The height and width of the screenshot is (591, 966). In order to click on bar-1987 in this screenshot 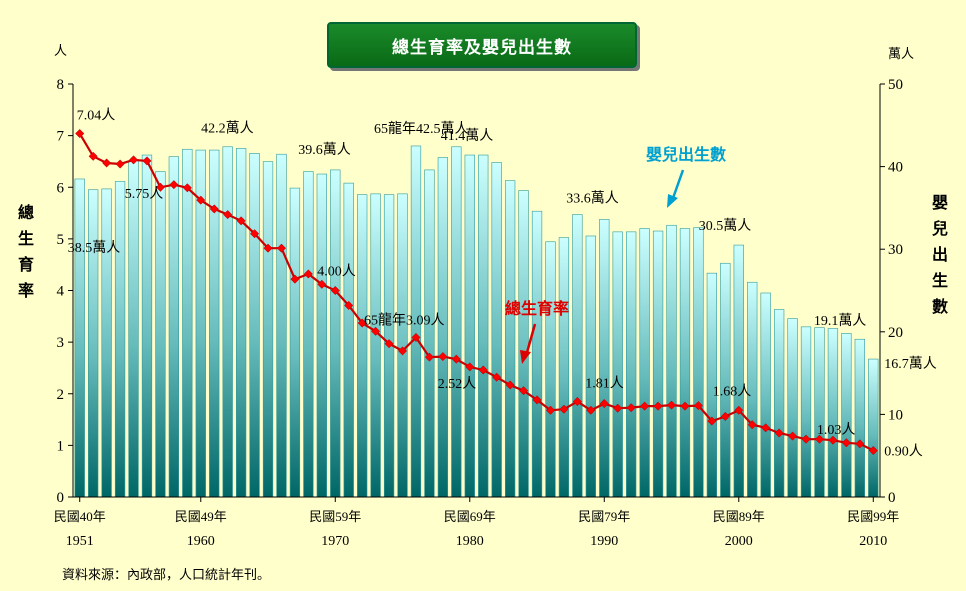, I will do `click(564, 367)`.